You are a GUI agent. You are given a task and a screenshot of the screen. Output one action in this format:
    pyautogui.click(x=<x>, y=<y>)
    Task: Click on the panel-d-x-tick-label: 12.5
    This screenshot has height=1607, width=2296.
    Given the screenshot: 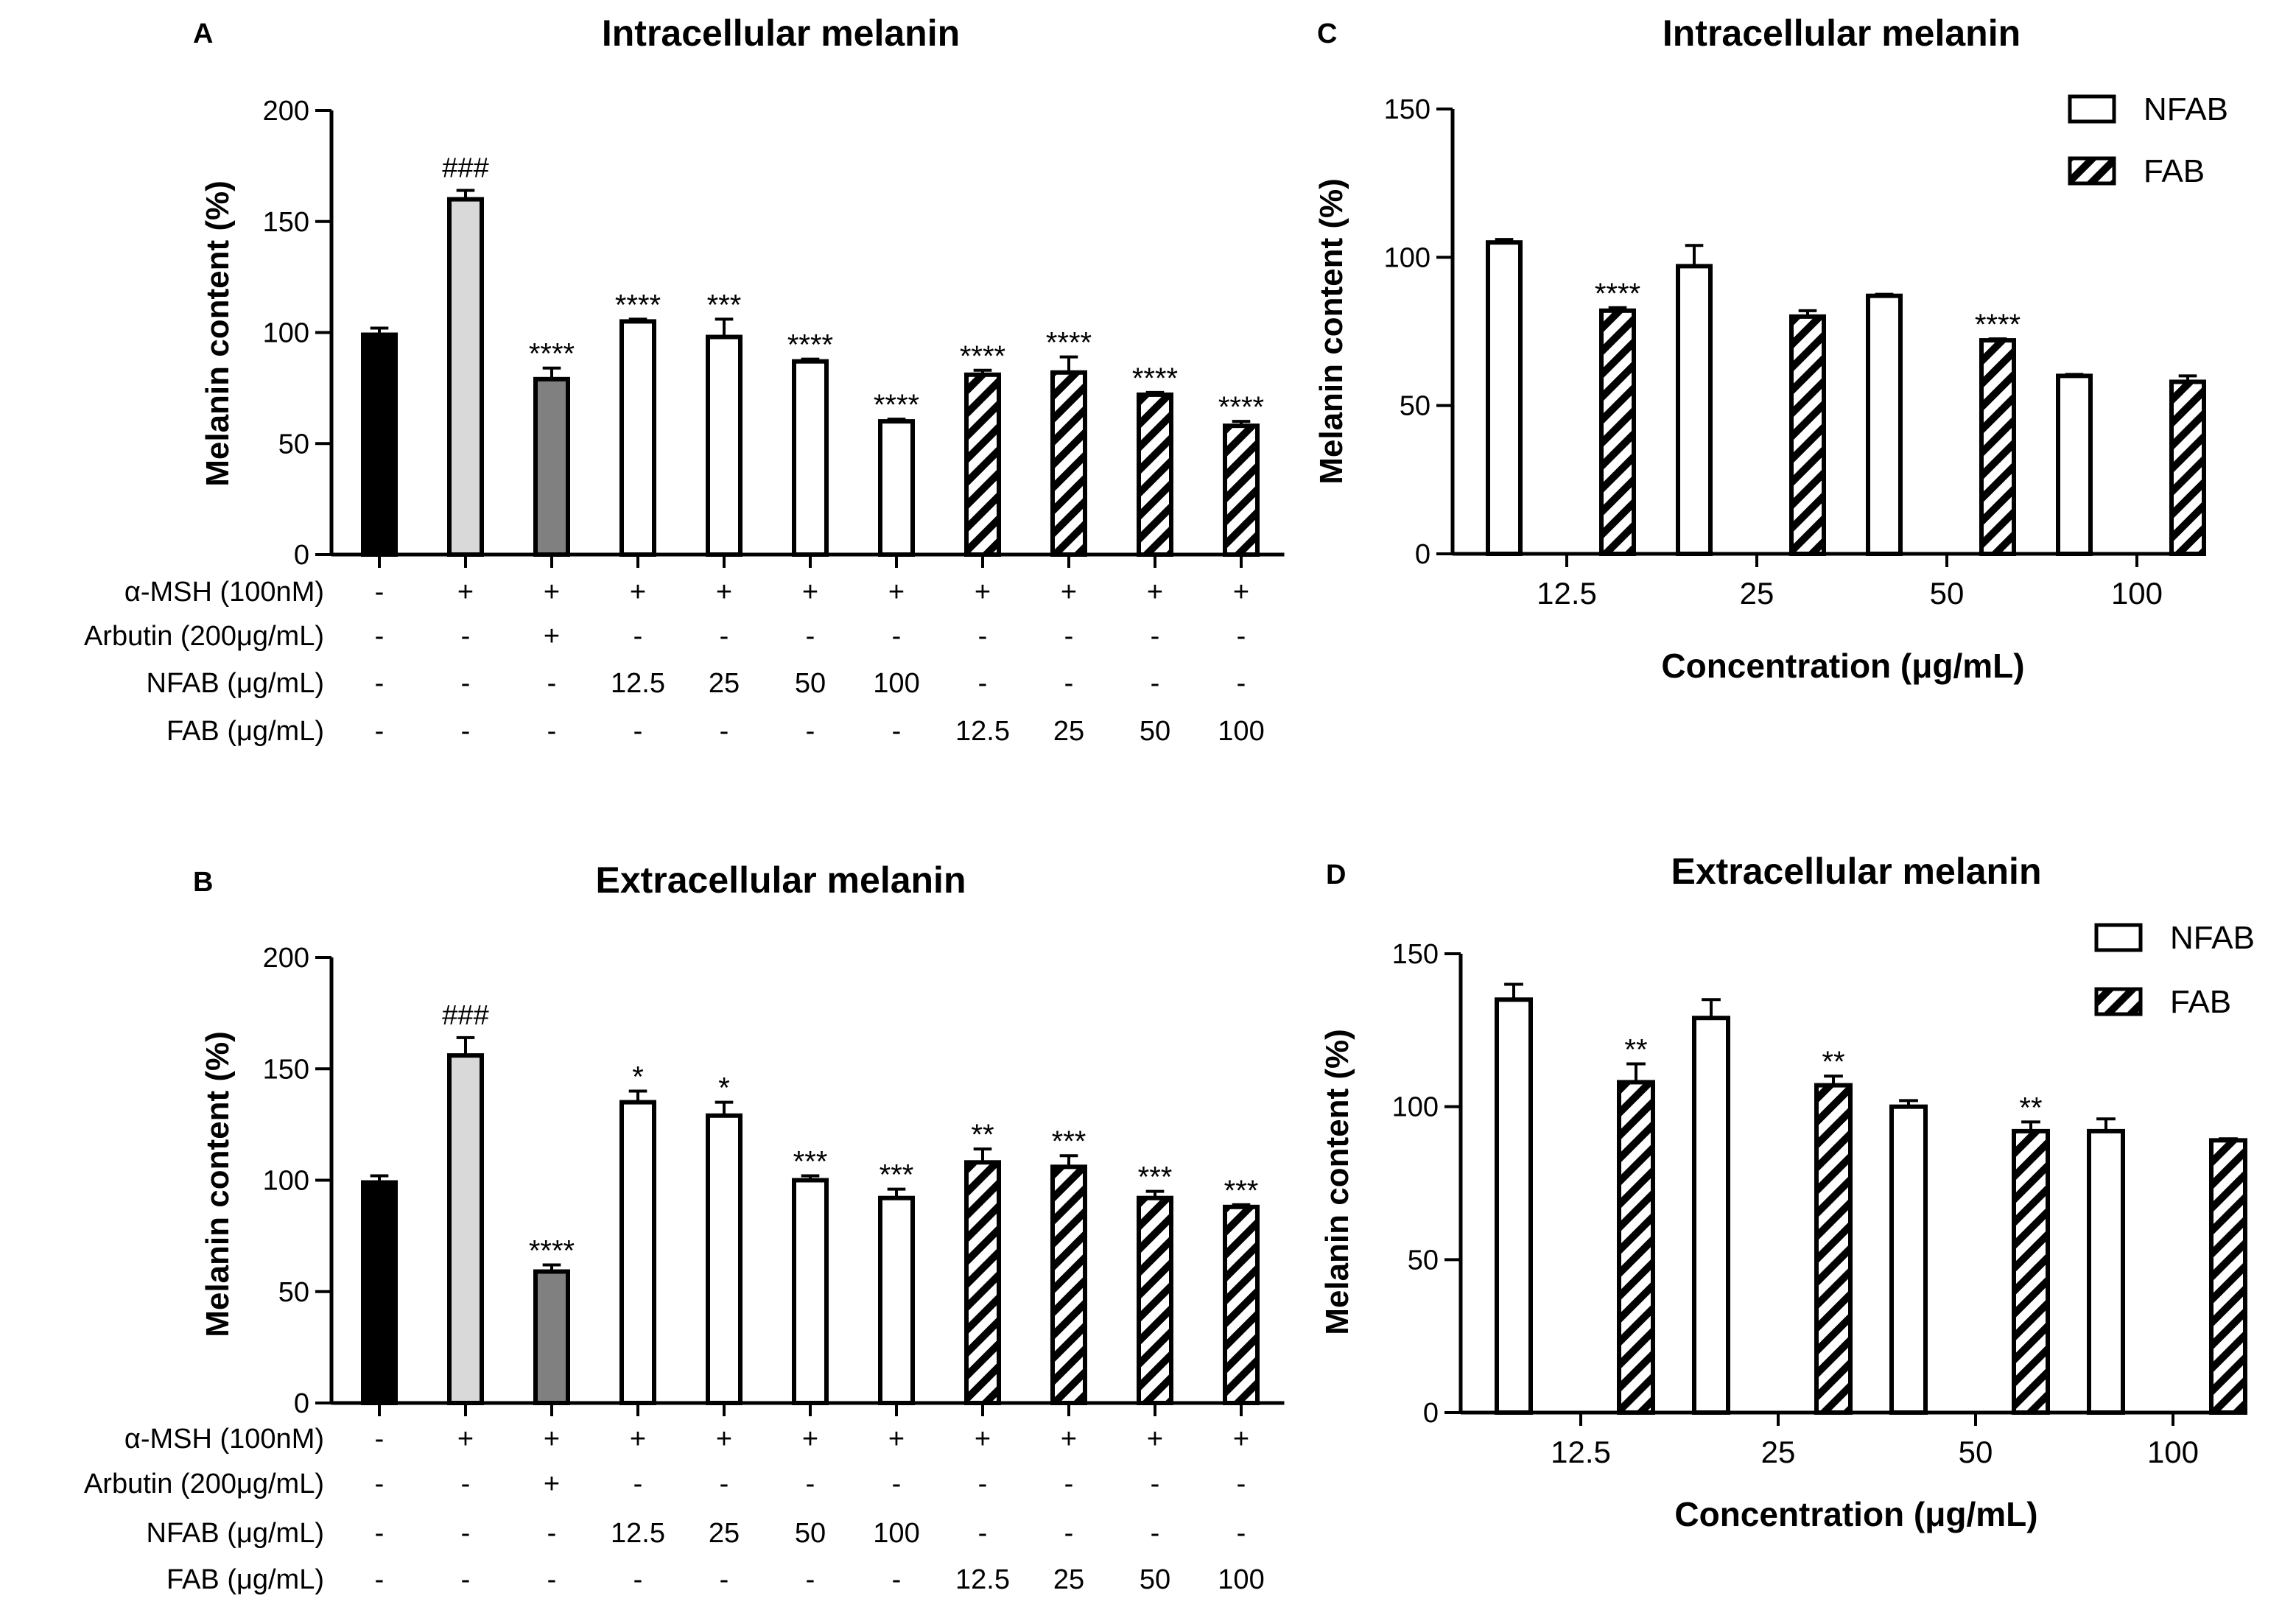 What is the action you would take?
    pyautogui.click(x=1581, y=1452)
    